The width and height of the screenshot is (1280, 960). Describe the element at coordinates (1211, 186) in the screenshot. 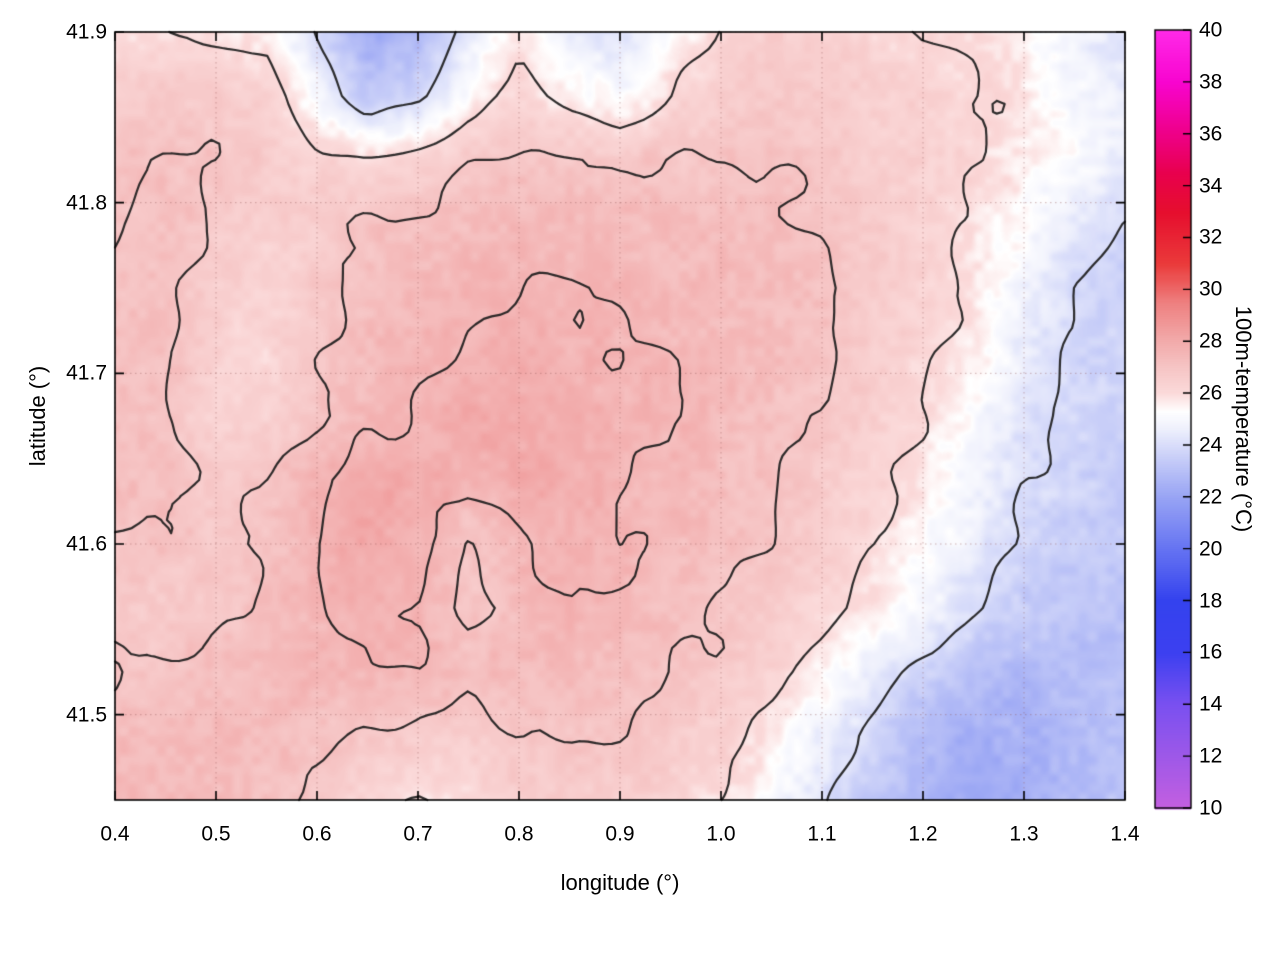

I see `colorbar-tick-label: 34` at that location.